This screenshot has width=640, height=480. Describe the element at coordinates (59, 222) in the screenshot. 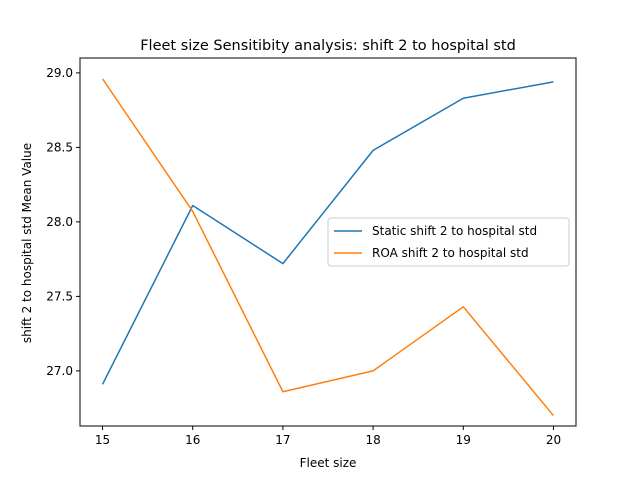

I see `y-tick-label: 28.0` at that location.